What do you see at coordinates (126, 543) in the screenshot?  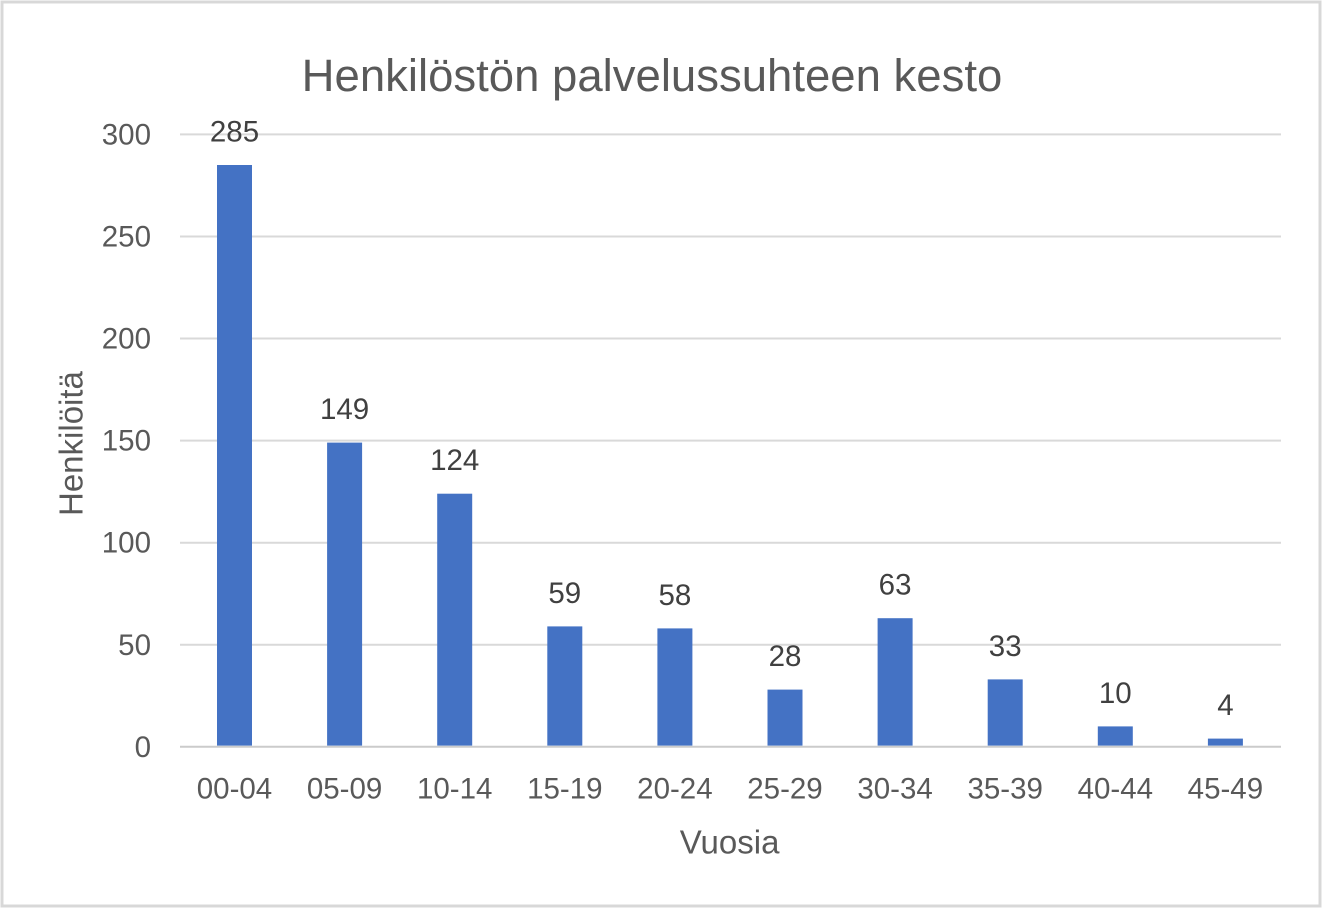 I see `svg-text: 100` at bounding box center [126, 543].